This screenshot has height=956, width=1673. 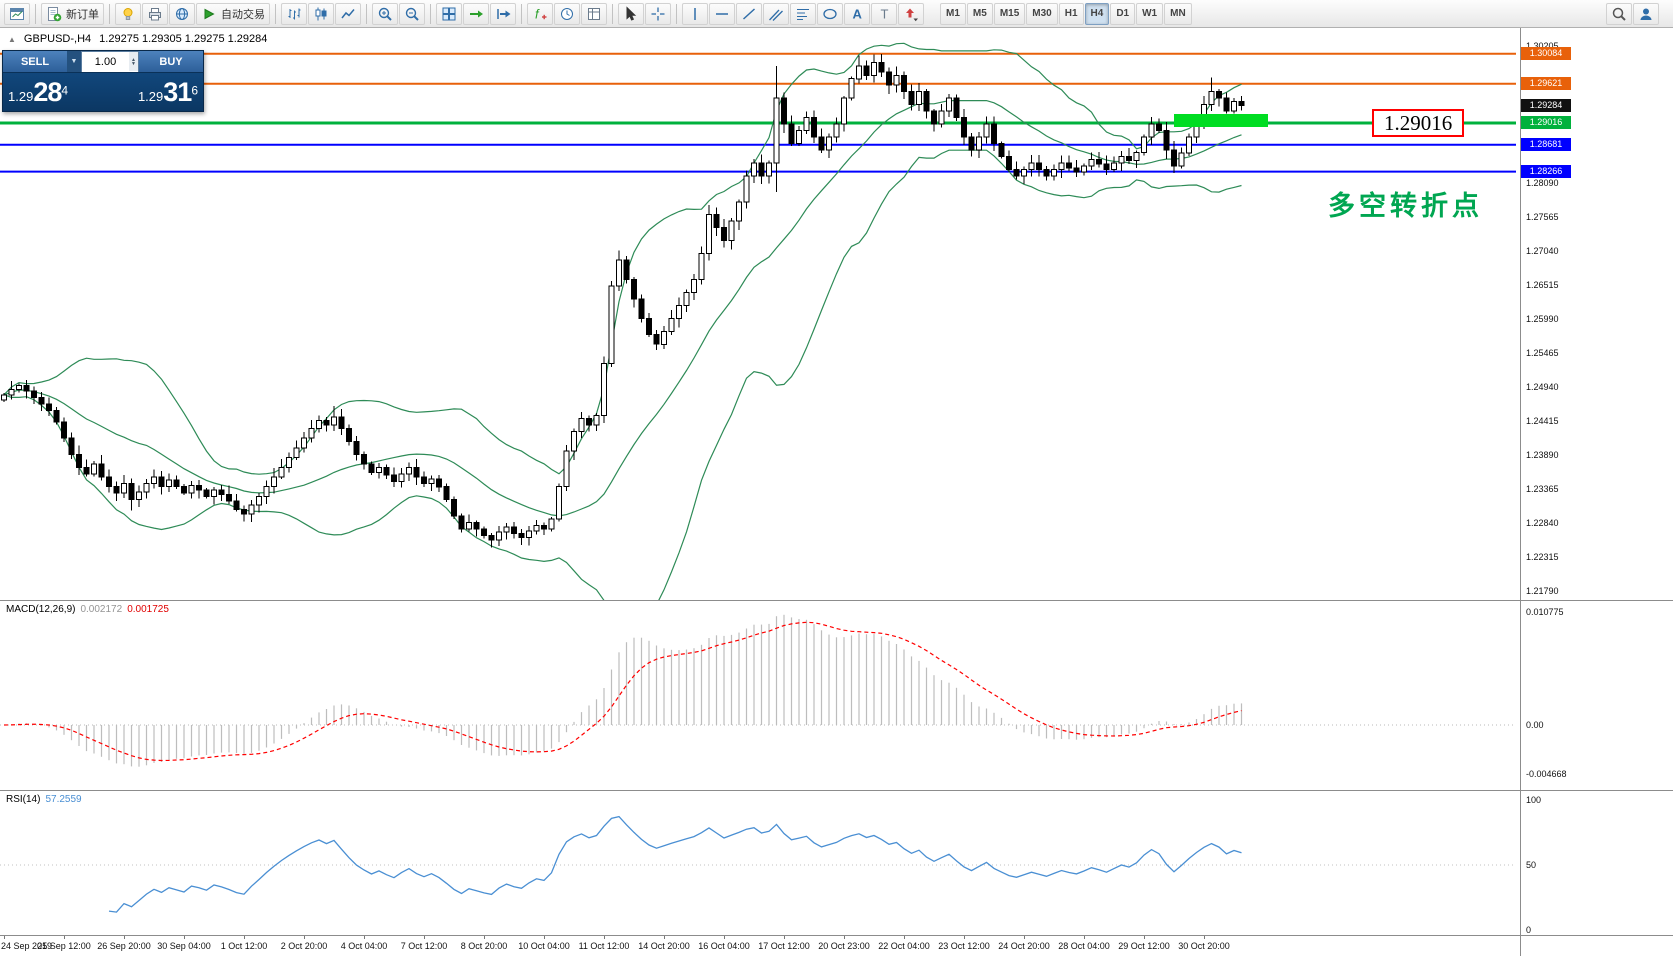 I want to click on price-tick: 1.30205, so click(x=1542, y=46).